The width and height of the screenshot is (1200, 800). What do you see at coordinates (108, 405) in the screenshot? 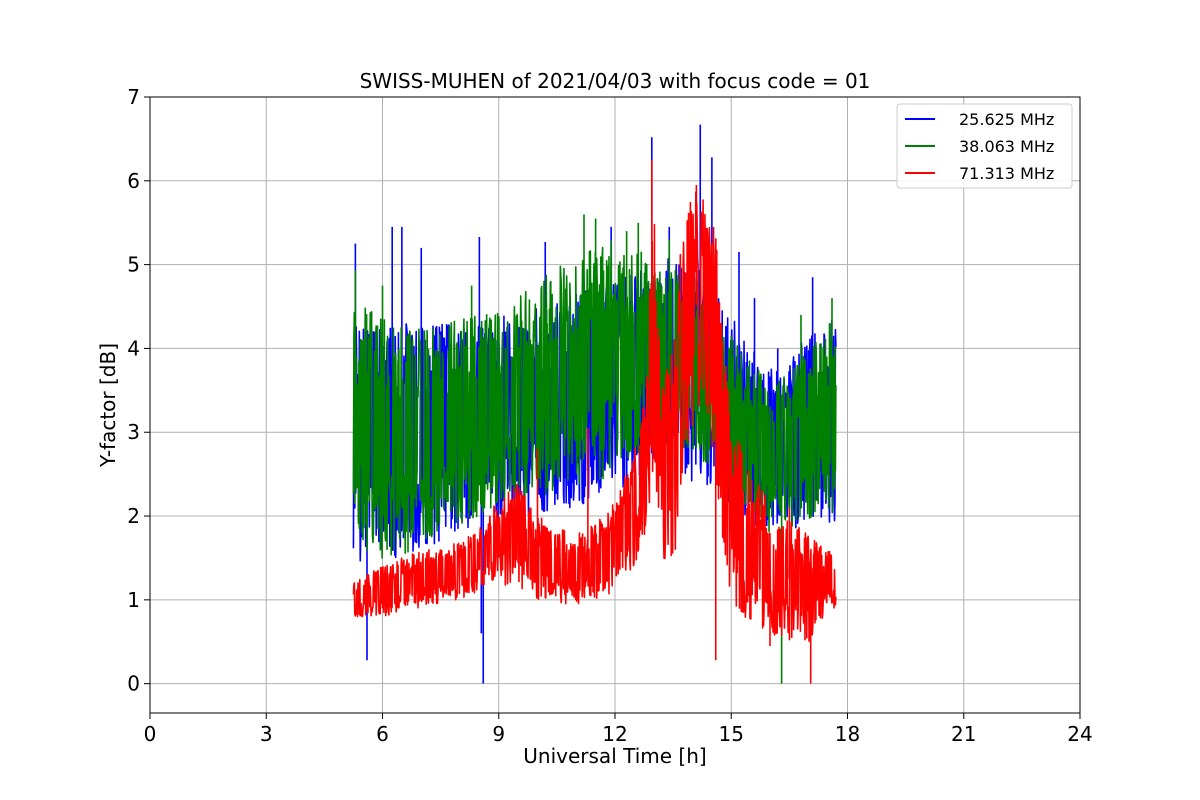
I see `y-axis-label: Y-factor [dB]` at bounding box center [108, 405].